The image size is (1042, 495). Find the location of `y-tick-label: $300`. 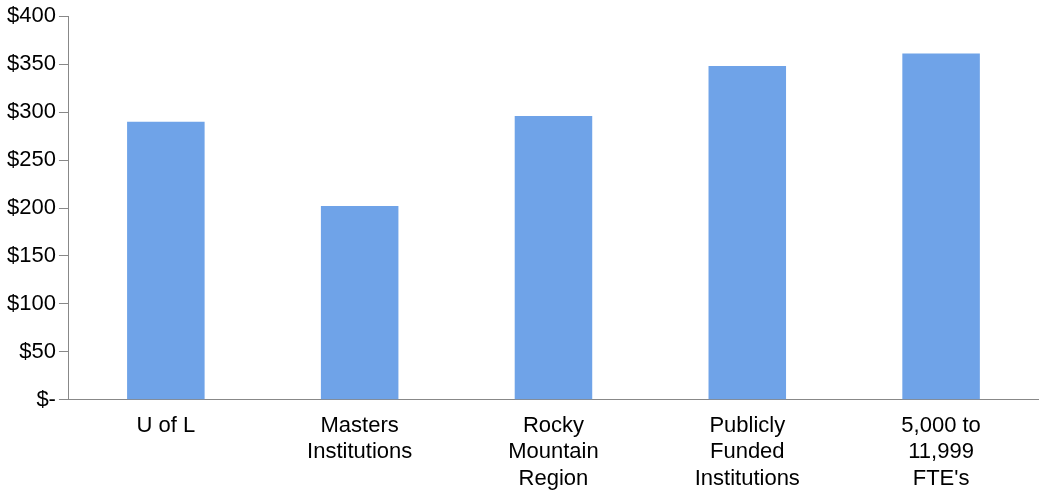

y-tick-label: $300 is located at coordinates (31, 111).